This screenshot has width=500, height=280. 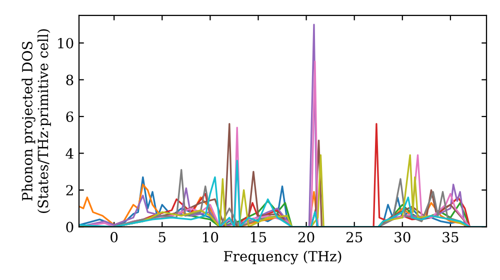 I want to click on y-tick-label: 10, so click(x=66, y=43).